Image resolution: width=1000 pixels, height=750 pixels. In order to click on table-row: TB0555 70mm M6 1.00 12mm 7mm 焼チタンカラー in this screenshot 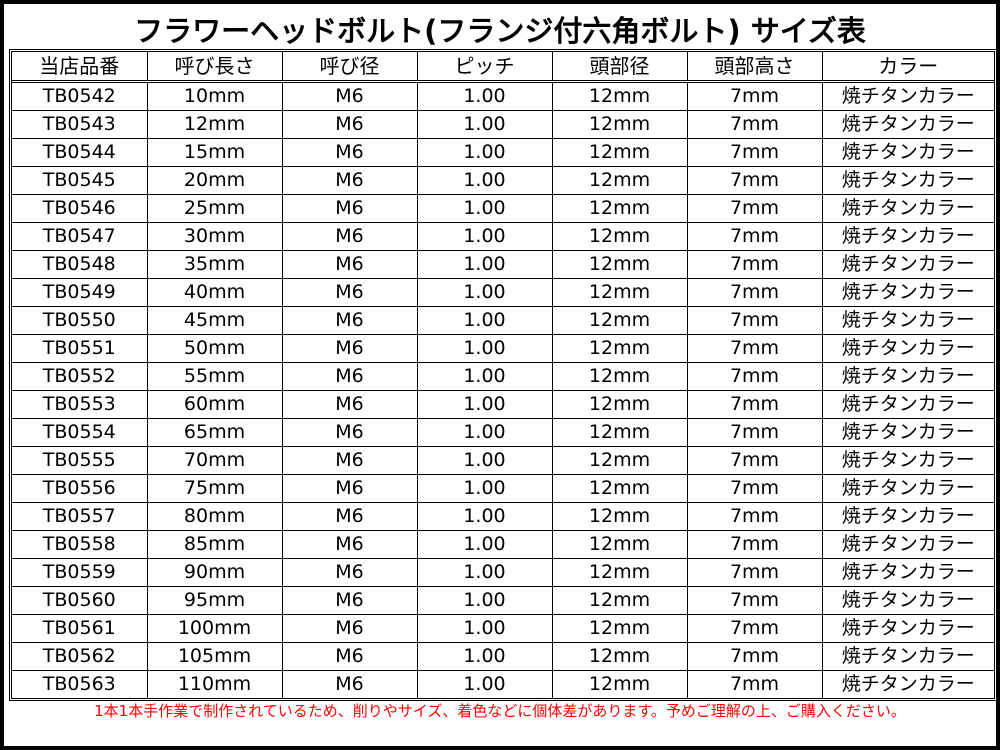, I will do `click(503, 460)`.